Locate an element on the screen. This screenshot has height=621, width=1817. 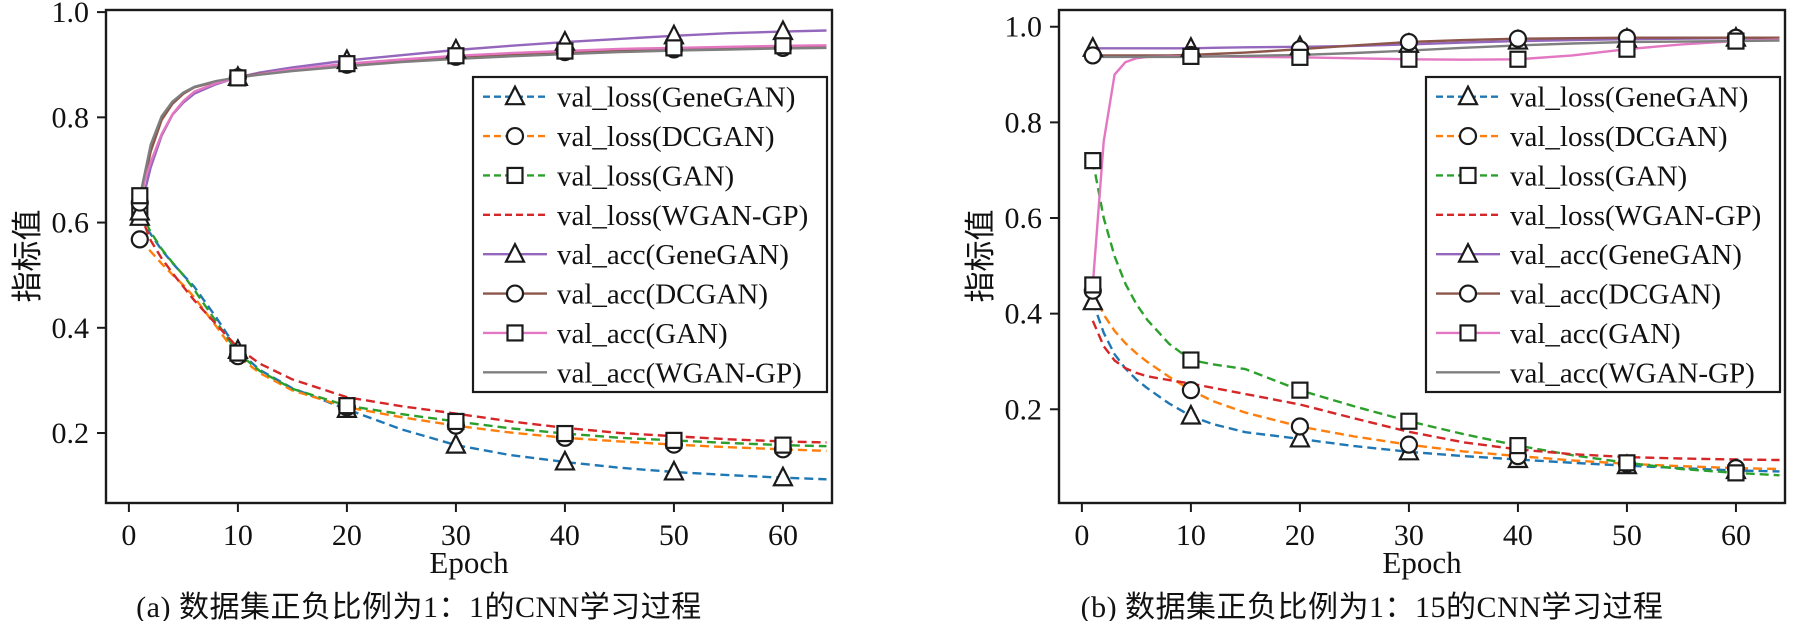
x-tick-label: 40 is located at coordinates (565, 535).